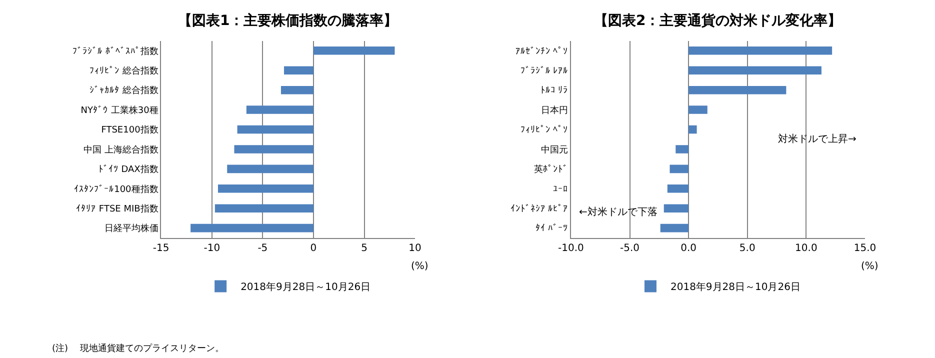 The width and height of the screenshot is (935, 358). Describe the element at coordinates (544, 130) in the screenshot. I see `y-tick-label: ﾌｨﾘﾋﾟﾝ ﾍﾟｿ` at that location.